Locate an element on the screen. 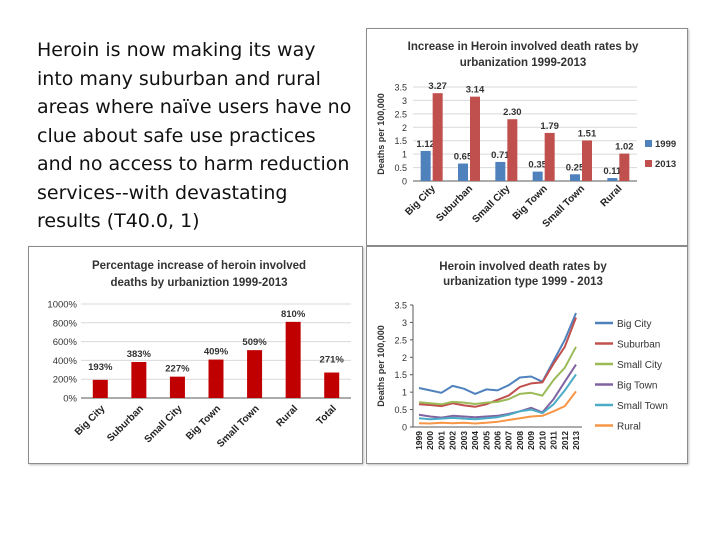 The width and height of the screenshot is (720, 540). line-big-city is located at coordinates (497, 353).